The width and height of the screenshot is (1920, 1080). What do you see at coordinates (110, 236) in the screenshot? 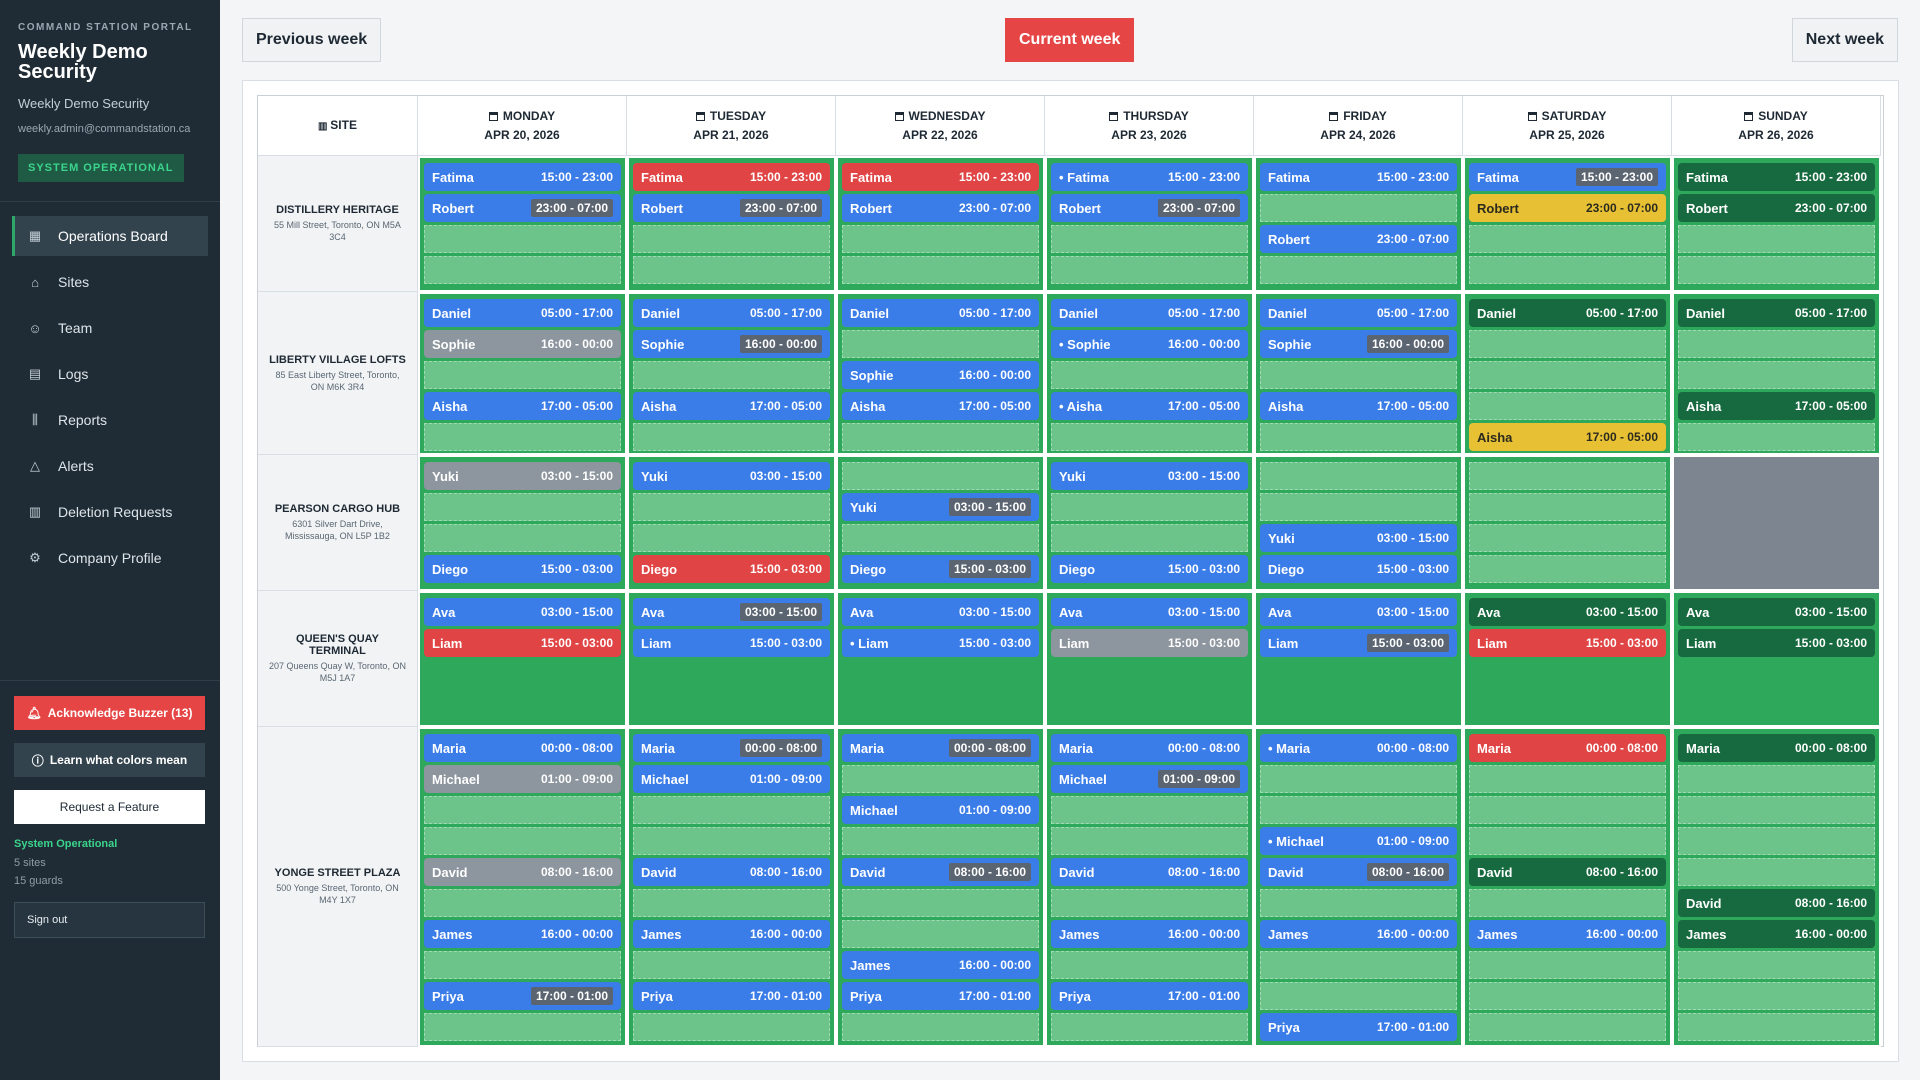
I see `sidebar-item-operations-board: ▦ Operations Board` at bounding box center [110, 236].